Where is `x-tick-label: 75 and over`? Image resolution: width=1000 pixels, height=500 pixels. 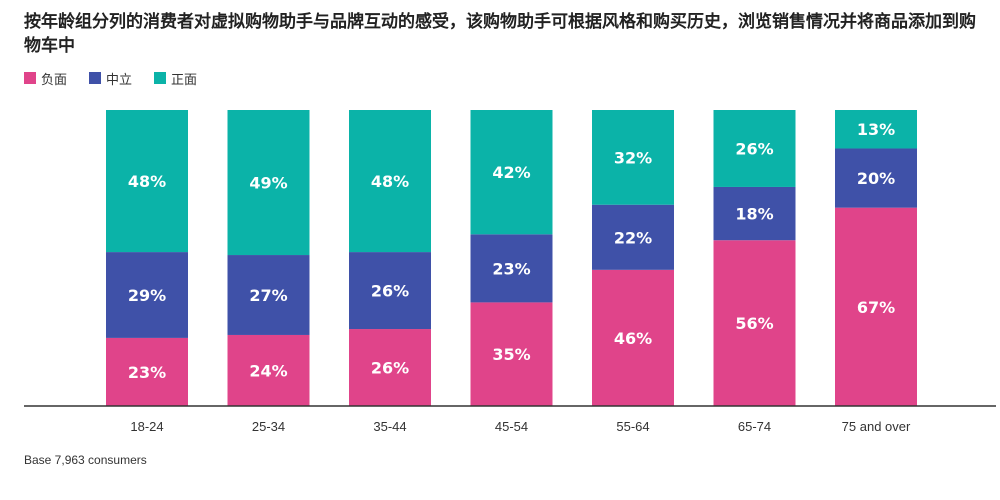 x-tick-label: 75 and over is located at coordinates (876, 426).